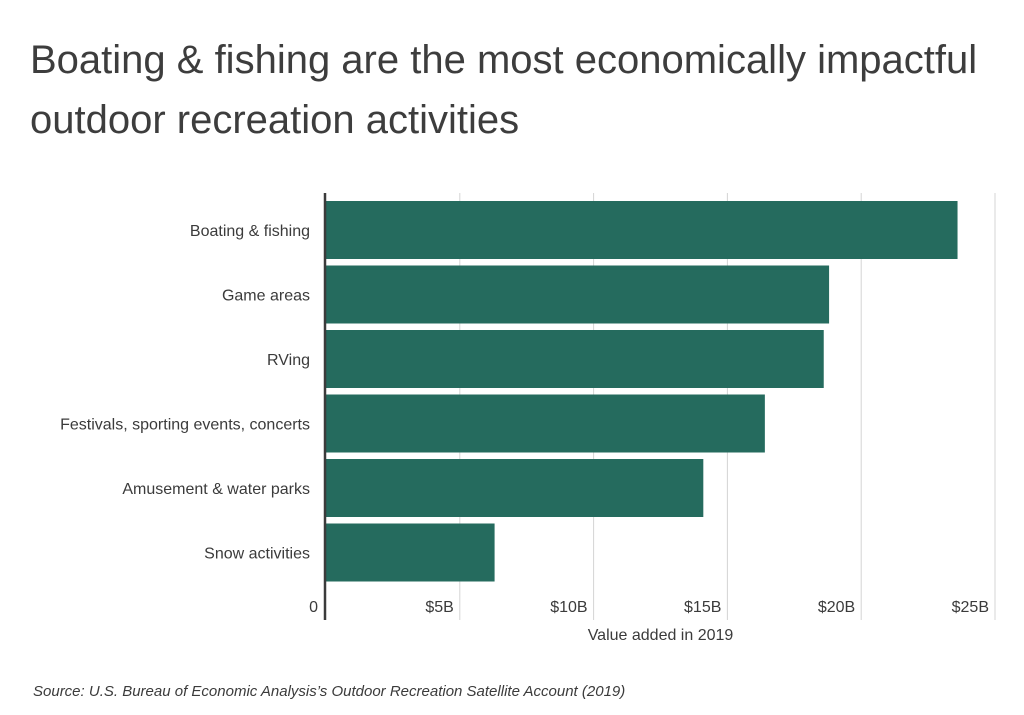  I want to click on tick-label-0: 0, so click(313, 607).